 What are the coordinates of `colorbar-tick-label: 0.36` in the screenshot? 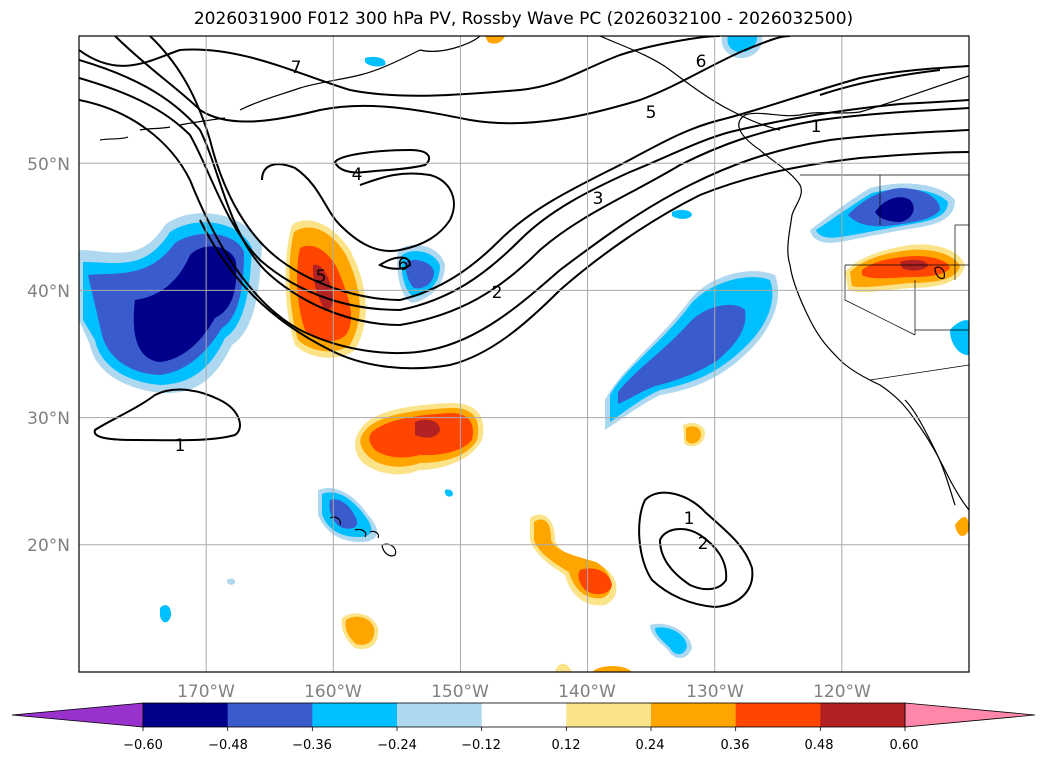 It's located at (735, 745).